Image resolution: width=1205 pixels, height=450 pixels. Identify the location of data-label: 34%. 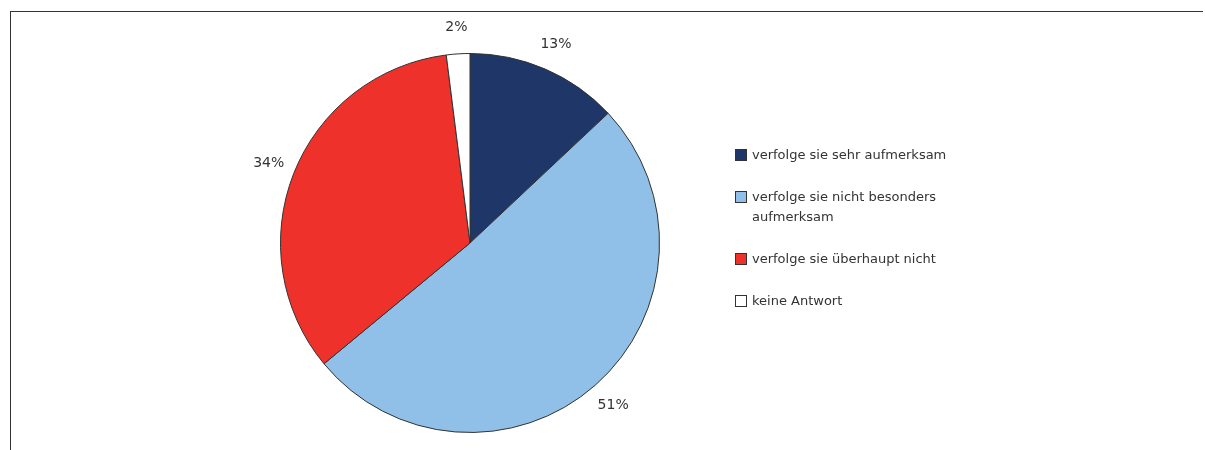
(269, 161).